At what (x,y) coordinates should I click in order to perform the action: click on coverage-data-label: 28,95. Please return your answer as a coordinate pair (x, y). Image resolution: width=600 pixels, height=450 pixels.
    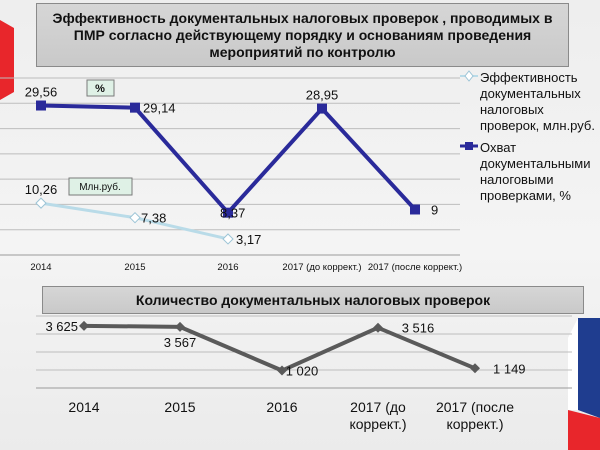
    Looking at the image, I should click on (322, 95).